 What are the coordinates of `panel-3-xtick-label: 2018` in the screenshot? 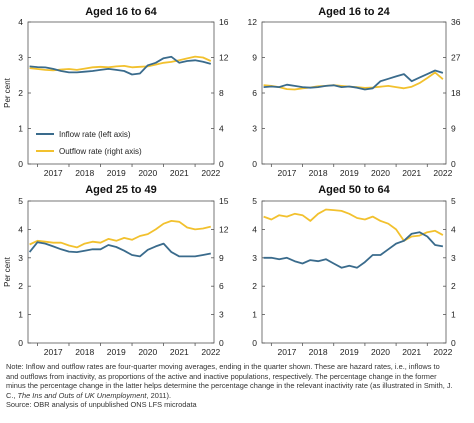 It's located at (84, 352).